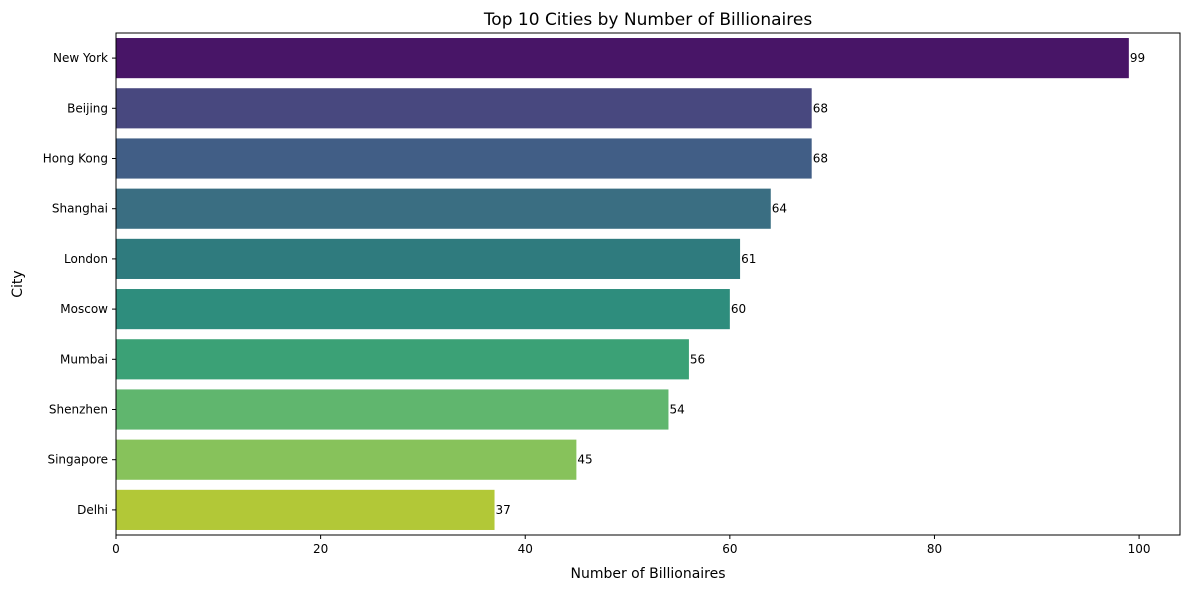 This screenshot has width=1190, height=590. Describe the element at coordinates (18, 283) in the screenshot. I see `y-axis-title: City` at that location.